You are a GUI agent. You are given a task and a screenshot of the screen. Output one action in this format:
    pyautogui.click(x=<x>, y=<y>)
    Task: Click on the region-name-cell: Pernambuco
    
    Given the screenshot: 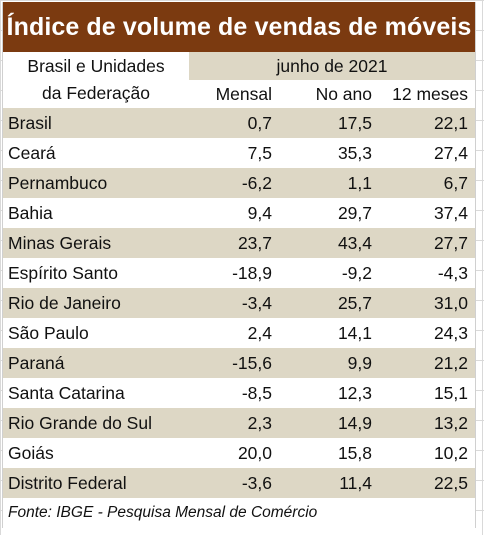 What is the action you would take?
    pyautogui.click(x=58, y=182)
    